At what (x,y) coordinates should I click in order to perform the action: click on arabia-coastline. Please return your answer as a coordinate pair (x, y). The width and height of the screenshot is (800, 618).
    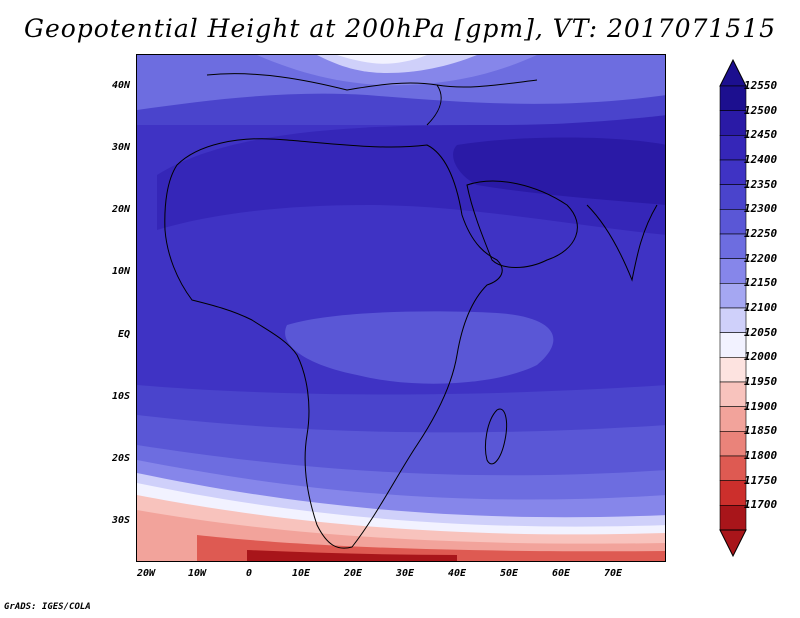
    Looking at the image, I should click on (522, 224).